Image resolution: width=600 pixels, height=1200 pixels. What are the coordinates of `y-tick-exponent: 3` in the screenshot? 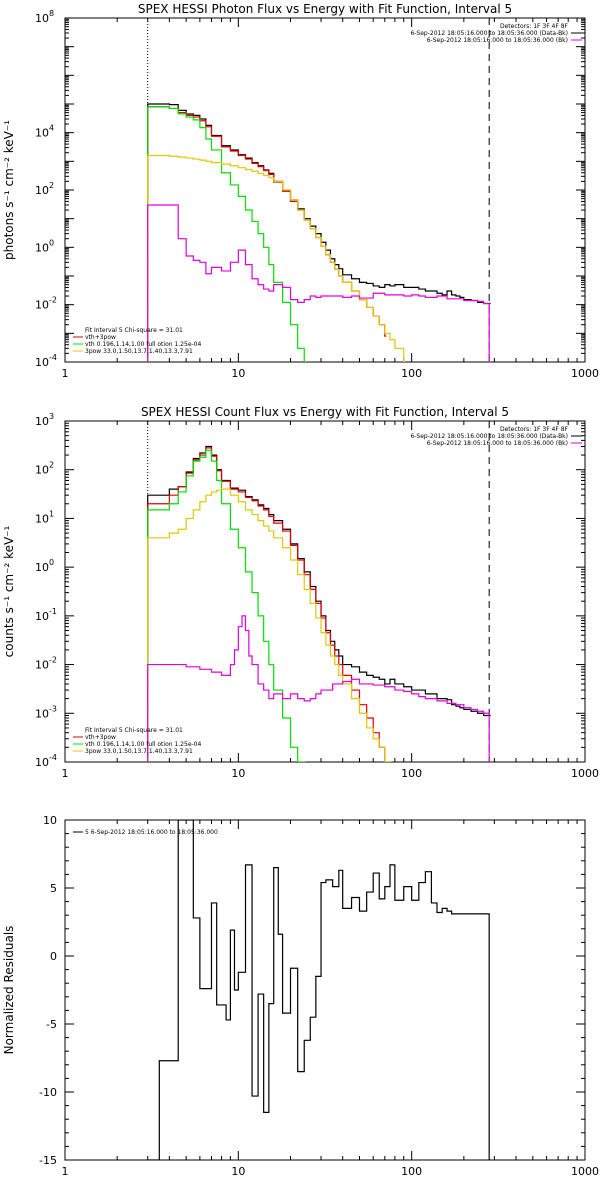 It's located at (51, 416).